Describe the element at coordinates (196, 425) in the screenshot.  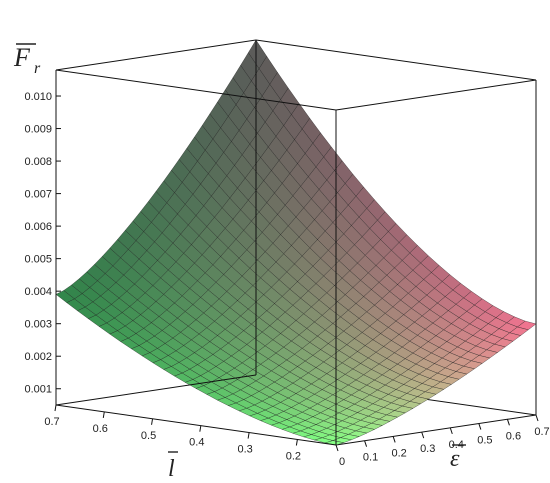
I see `box-edge-front-bottom` at that location.